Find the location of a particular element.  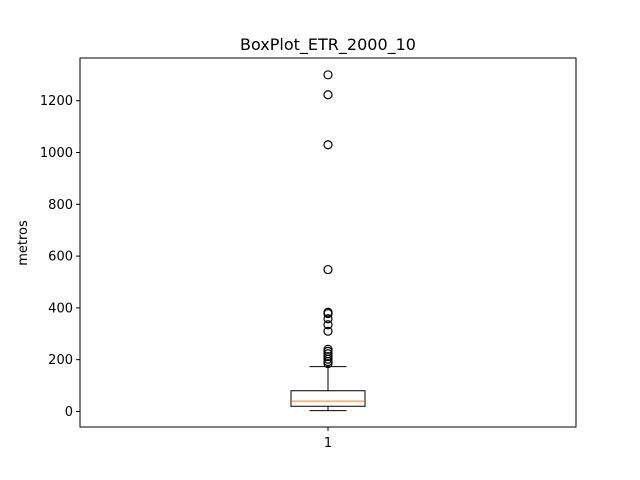

y-tick-label: 1200 is located at coordinates (56, 101).